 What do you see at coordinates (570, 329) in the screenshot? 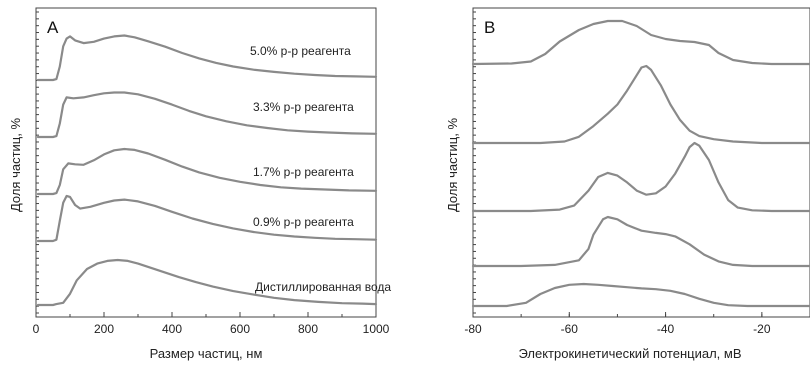
I see `x-tick-label: -60` at bounding box center [570, 329].